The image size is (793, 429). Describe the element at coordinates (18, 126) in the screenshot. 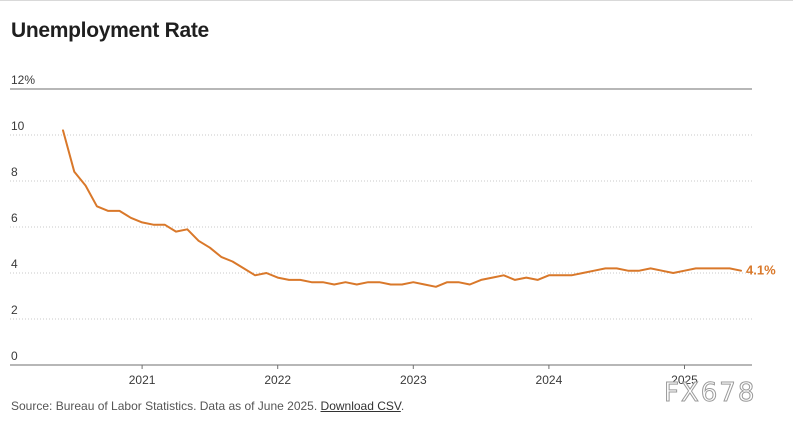

I see `y-tick-label: 10` at that location.